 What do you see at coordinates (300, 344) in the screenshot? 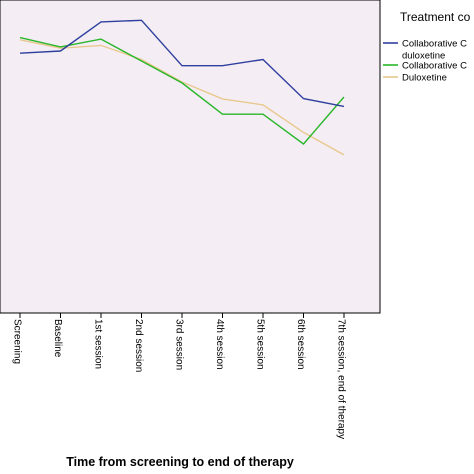
I see `x-tick-label: 6th session` at bounding box center [300, 344].